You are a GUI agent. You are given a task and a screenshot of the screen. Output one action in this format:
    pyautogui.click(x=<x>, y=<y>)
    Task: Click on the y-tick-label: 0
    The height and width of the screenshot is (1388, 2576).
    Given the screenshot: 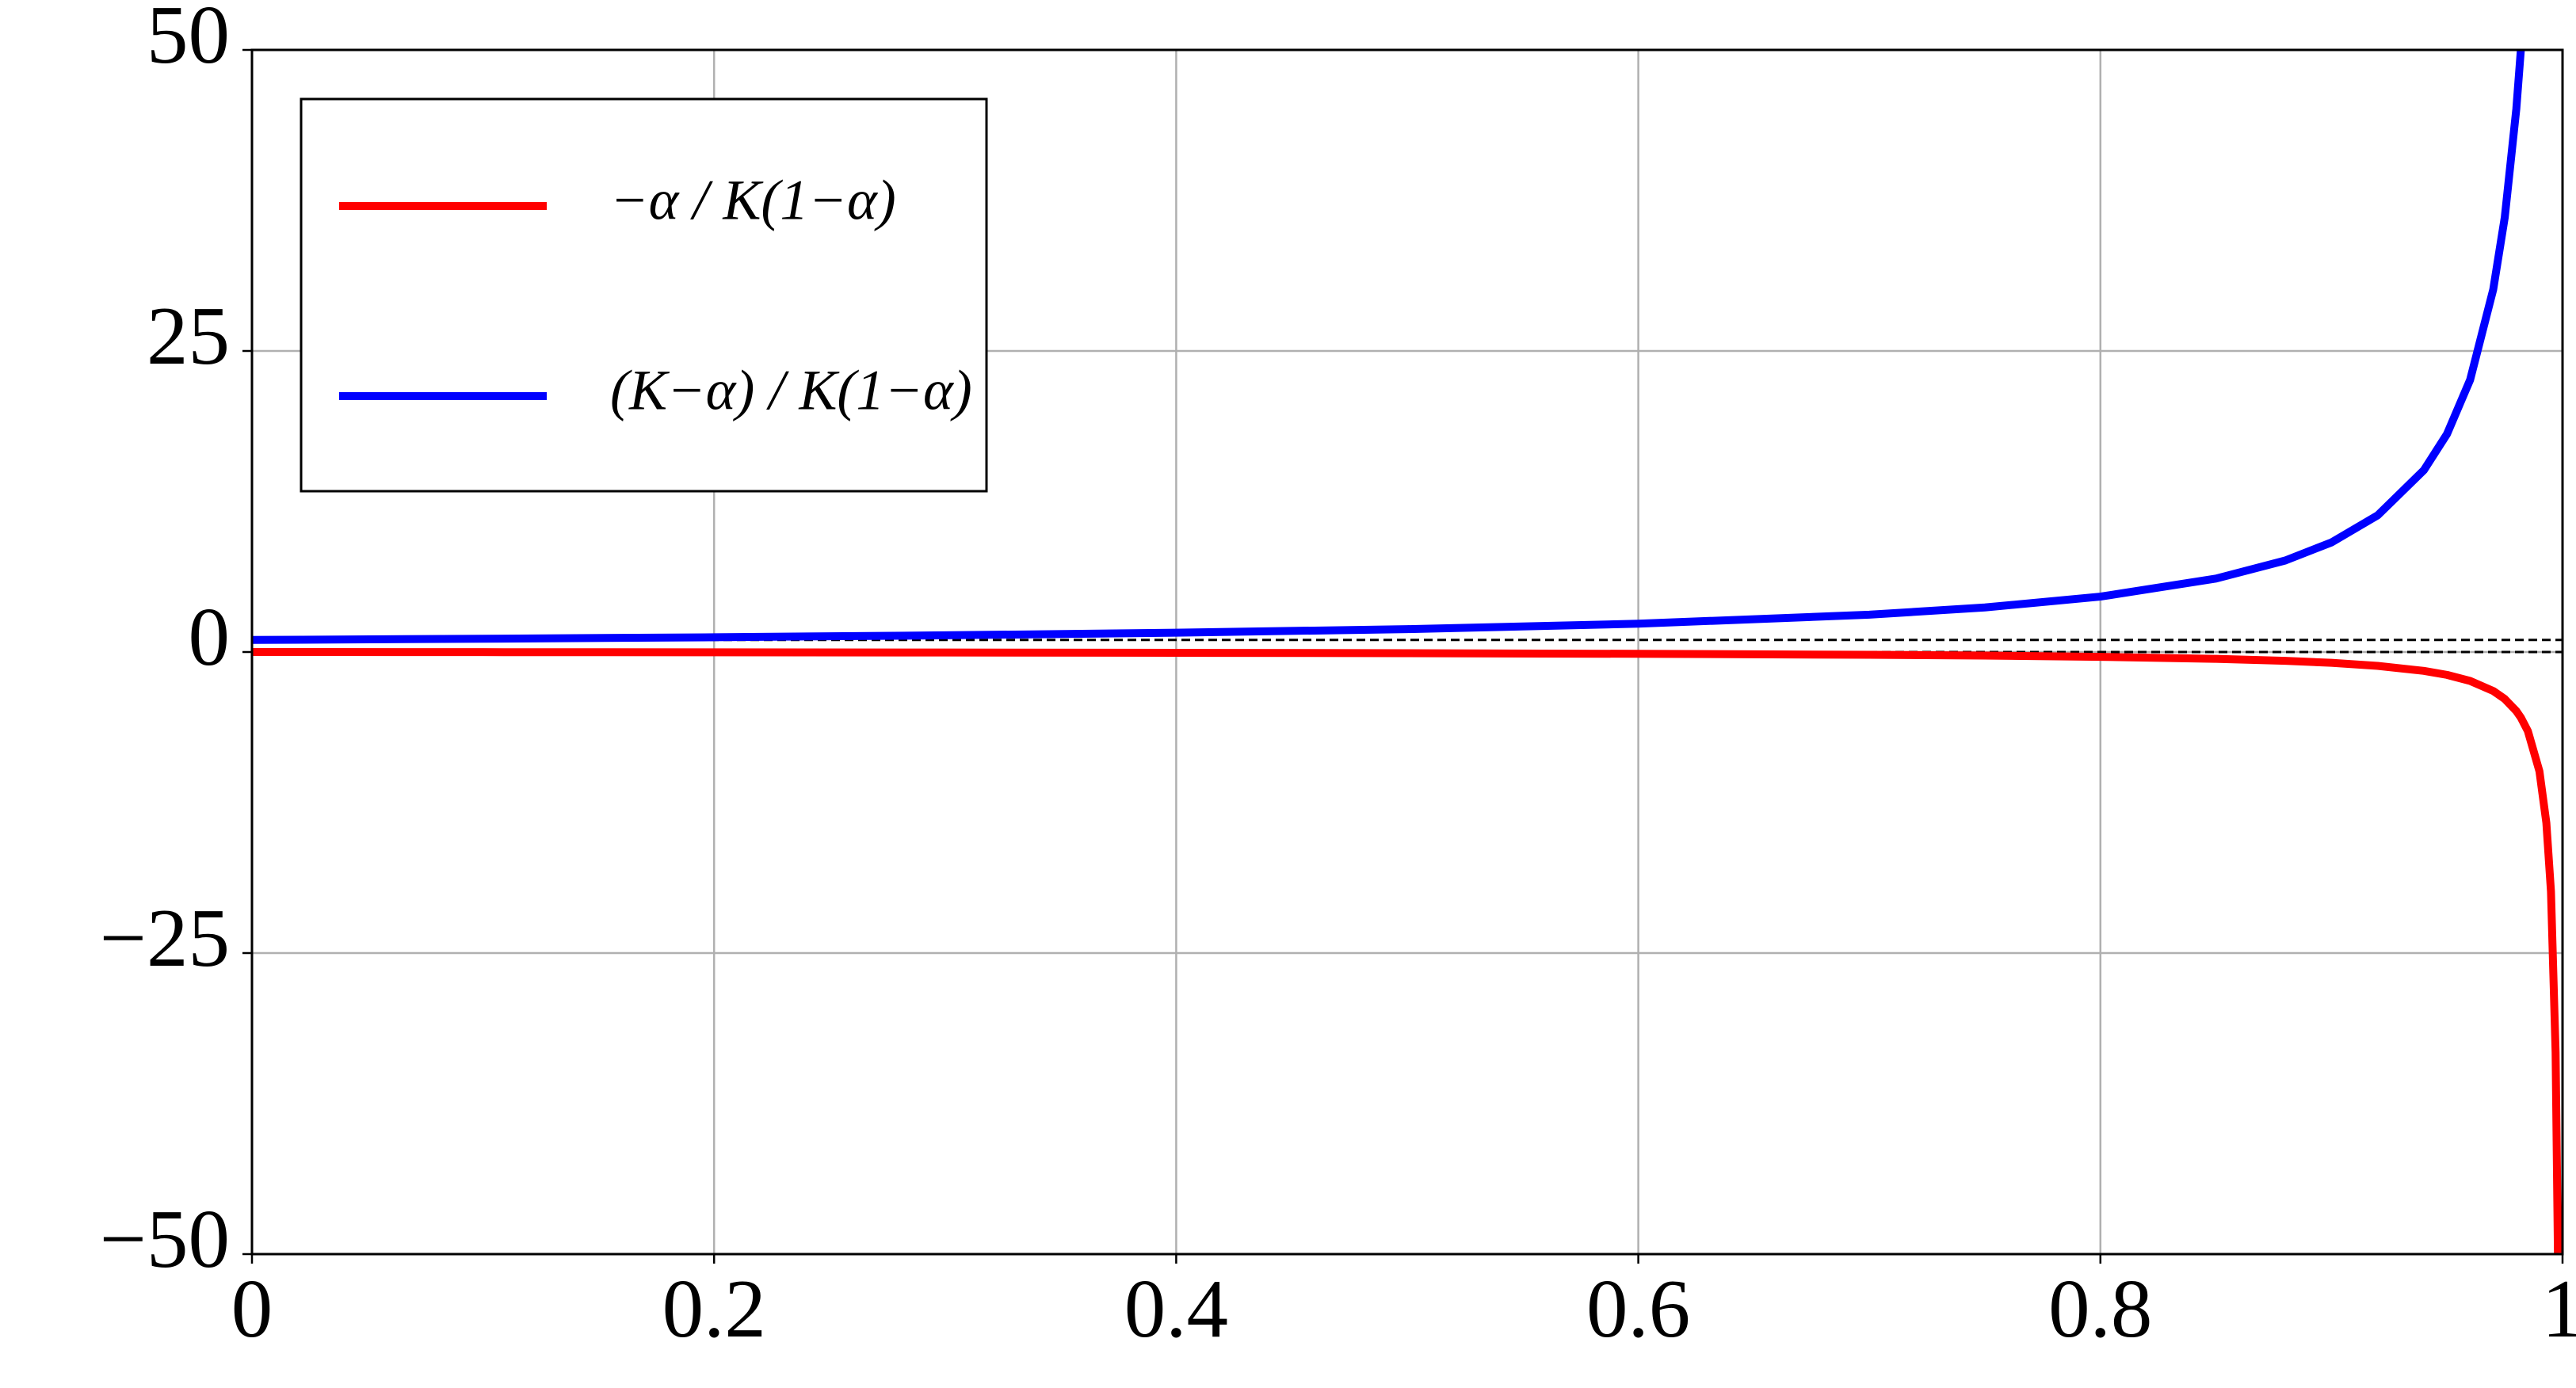 What is the action you would take?
    pyautogui.click(x=210, y=636)
    